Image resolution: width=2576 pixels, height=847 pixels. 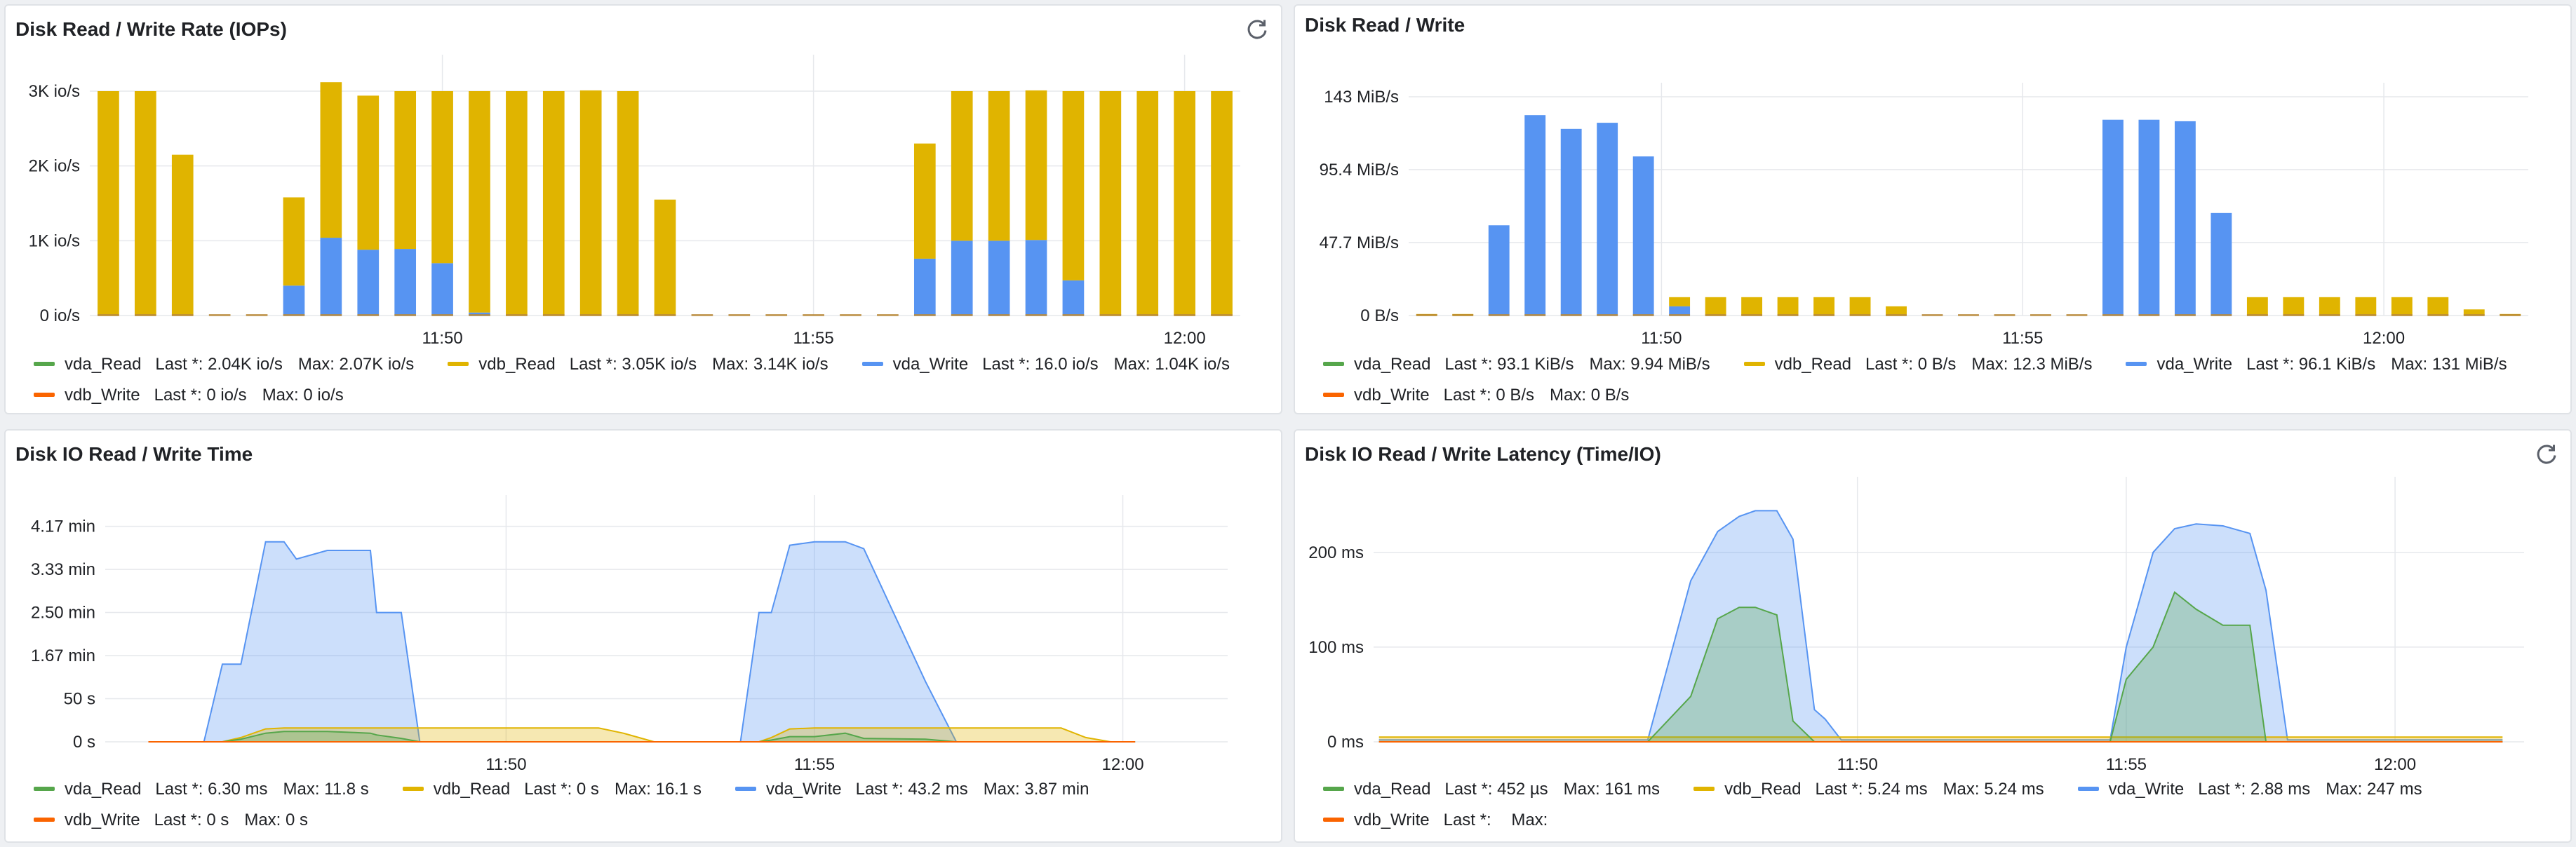 I want to click on legend-item-vdb_Write: vdb_Write Last *: 0 s Max: 0 s, so click(x=178, y=820).